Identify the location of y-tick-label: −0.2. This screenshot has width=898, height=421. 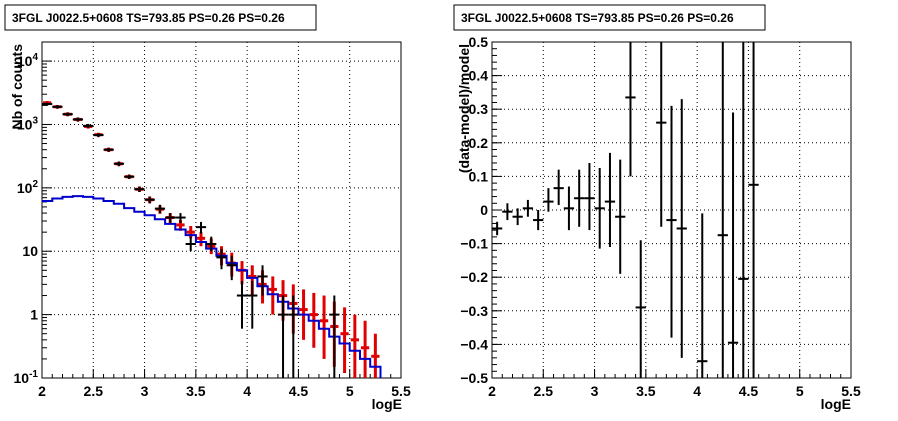
(474, 277).